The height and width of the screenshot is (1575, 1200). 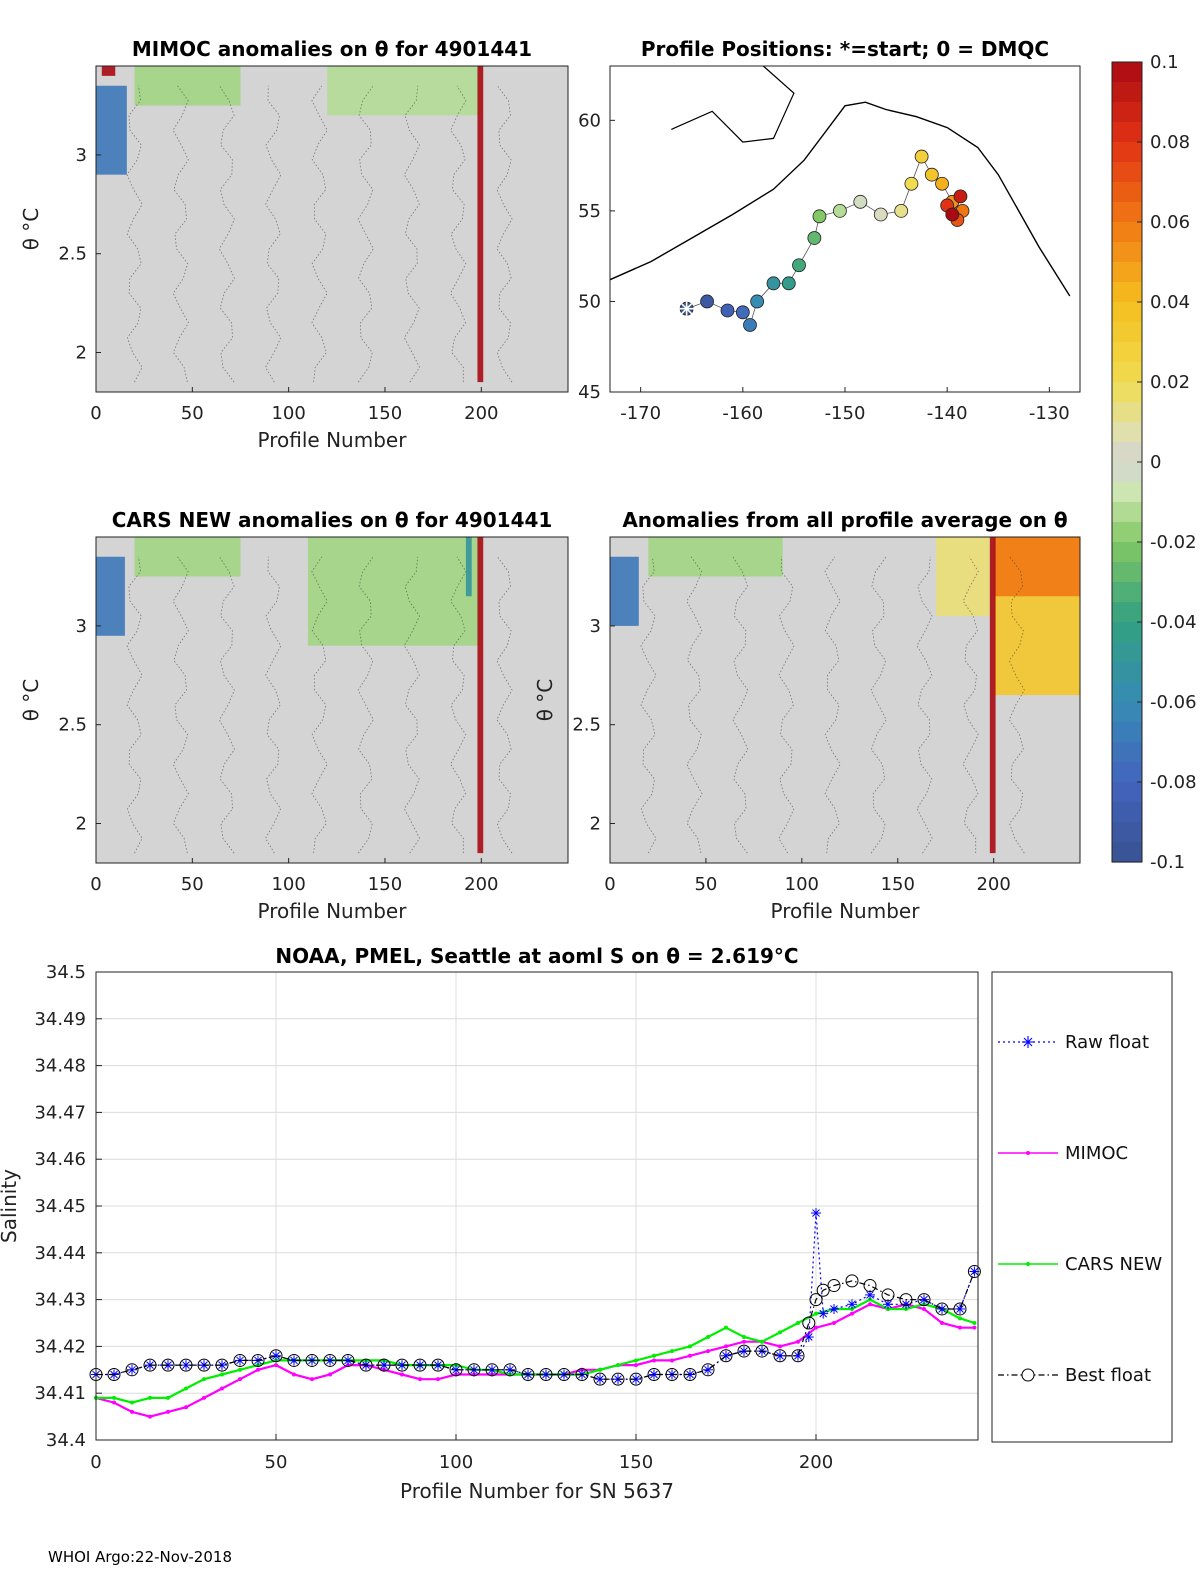 I want to click on y-tick-label: 60, so click(x=589, y=120).